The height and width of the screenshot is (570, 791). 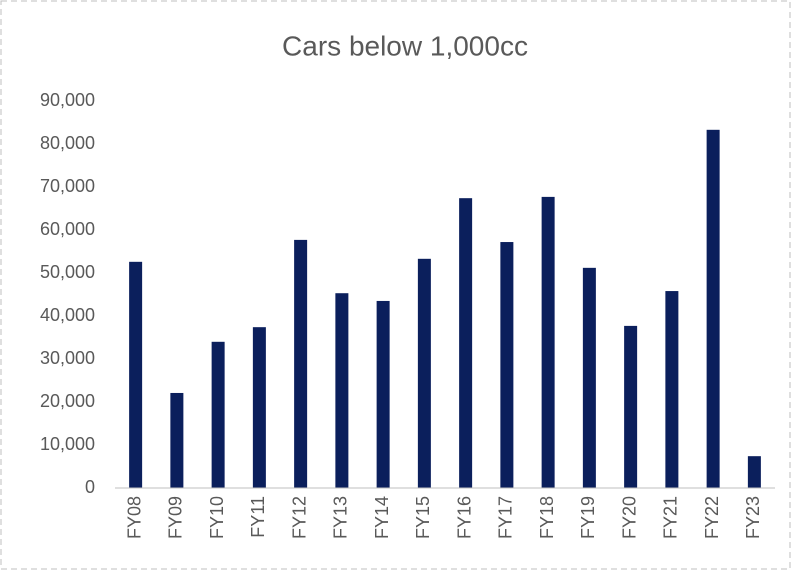 I want to click on chart-title: Cars below 1,000cc, so click(x=405, y=45).